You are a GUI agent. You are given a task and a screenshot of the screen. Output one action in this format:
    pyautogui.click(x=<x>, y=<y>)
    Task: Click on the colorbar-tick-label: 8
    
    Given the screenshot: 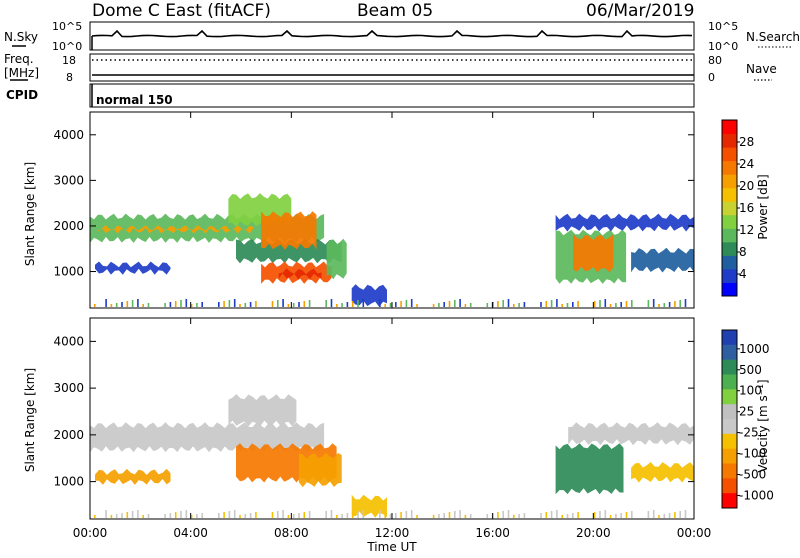 What is the action you would take?
    pyautogui.click(x=743, y=252)
    